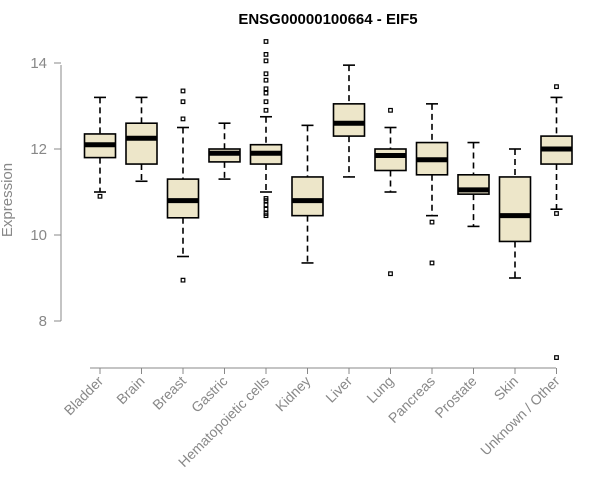 Image resolution: width=600 pixels, height=500 pixels. I want to click on y-axis-ticks: 8 10 12 14, so click(45, 192).